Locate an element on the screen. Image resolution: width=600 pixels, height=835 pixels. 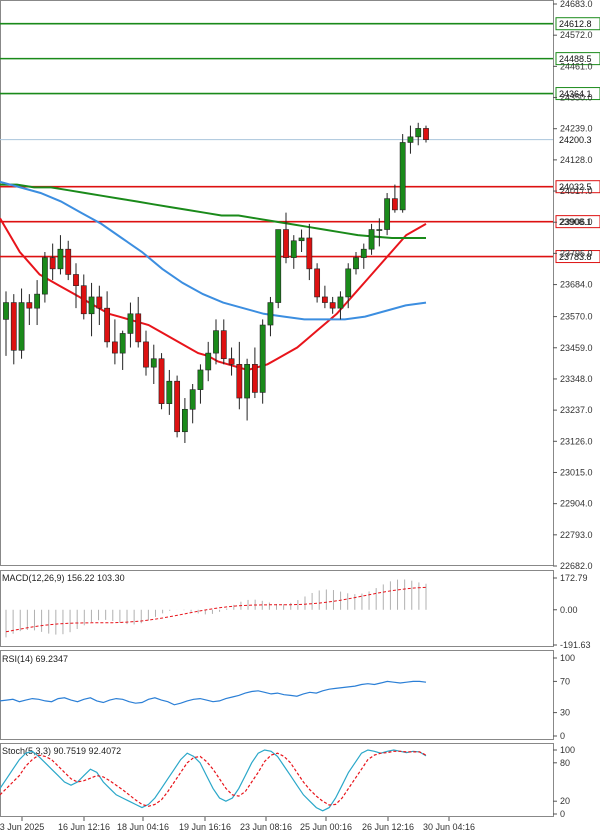
time-tick-label: 26 Jun 12:16 is located at coordinates (388, 827).